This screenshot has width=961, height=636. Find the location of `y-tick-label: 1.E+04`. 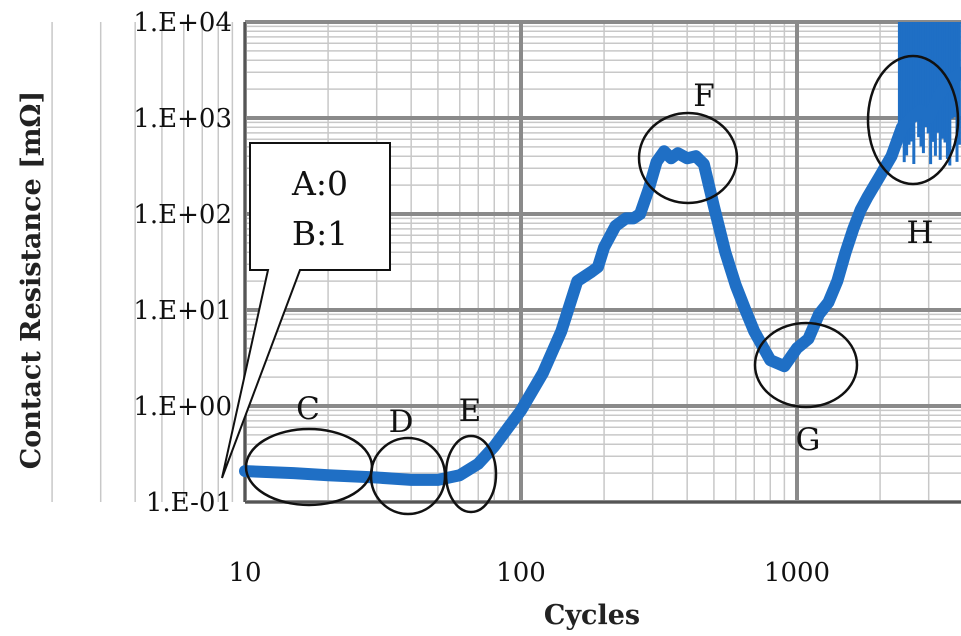

y-tick-label: 1.E+04 is located at coordinates (182, 23).